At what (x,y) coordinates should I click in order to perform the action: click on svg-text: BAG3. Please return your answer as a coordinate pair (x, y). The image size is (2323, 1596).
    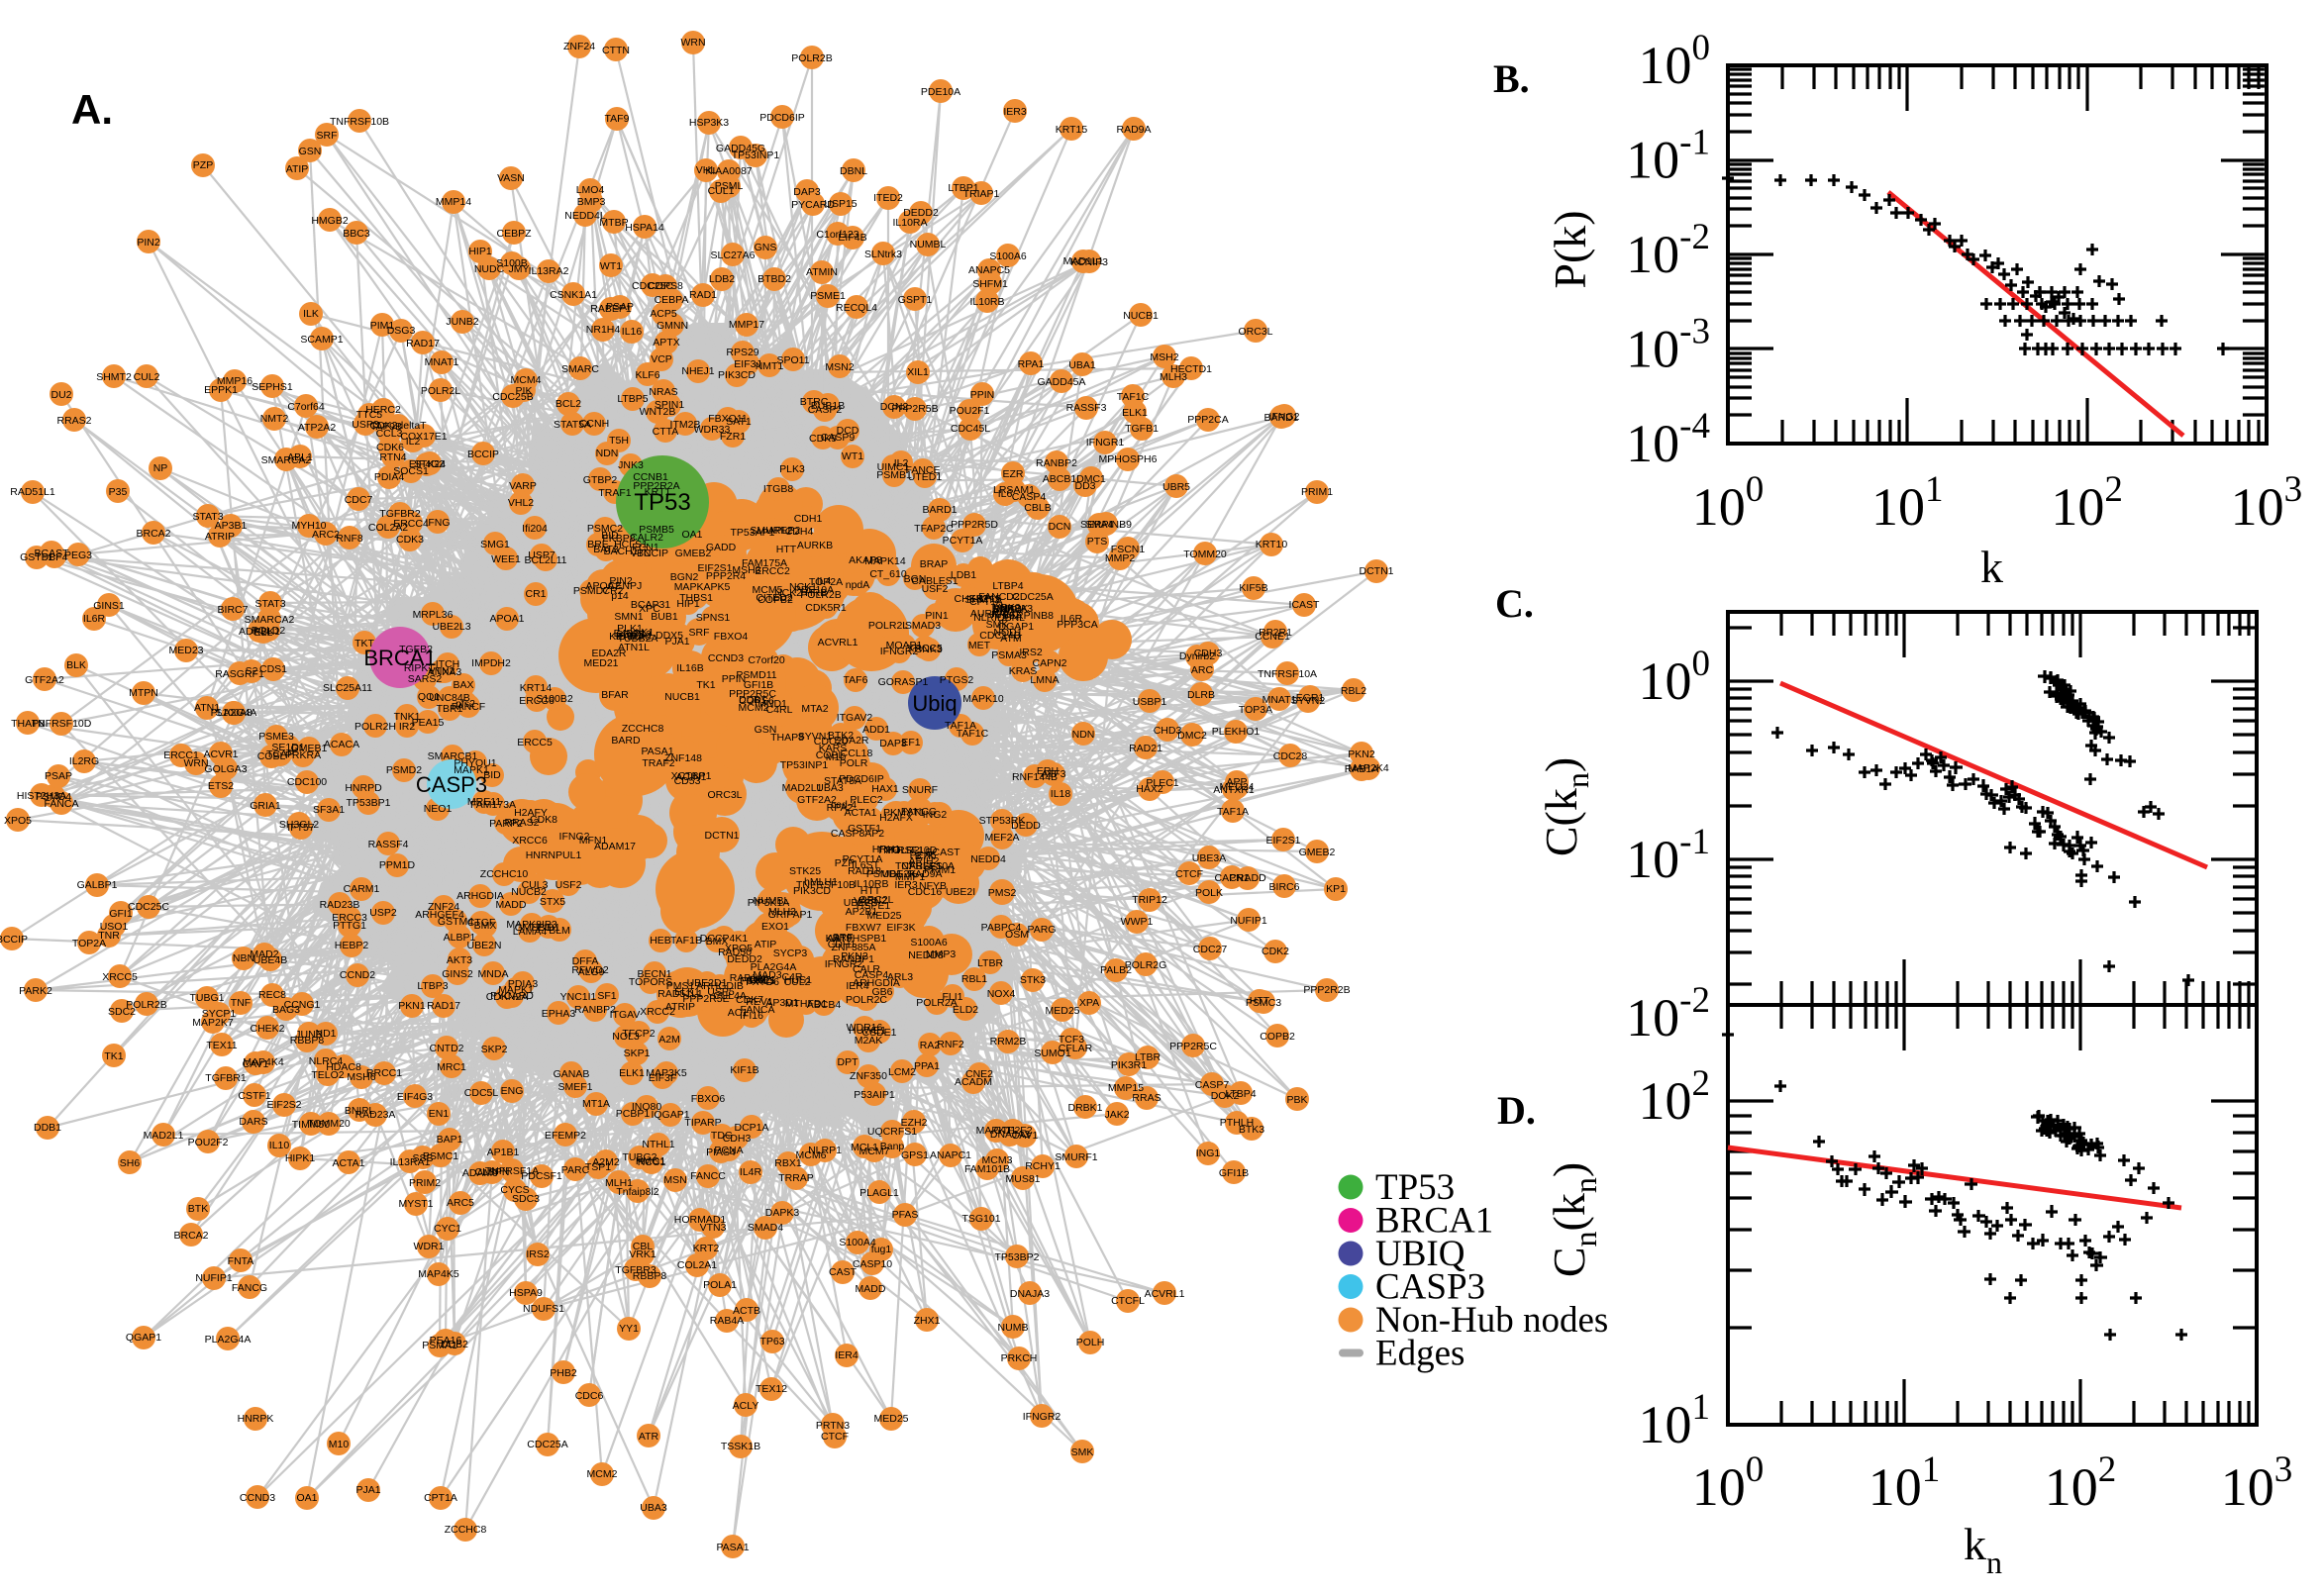
    Looking at the image, I should click on (286, 1010).